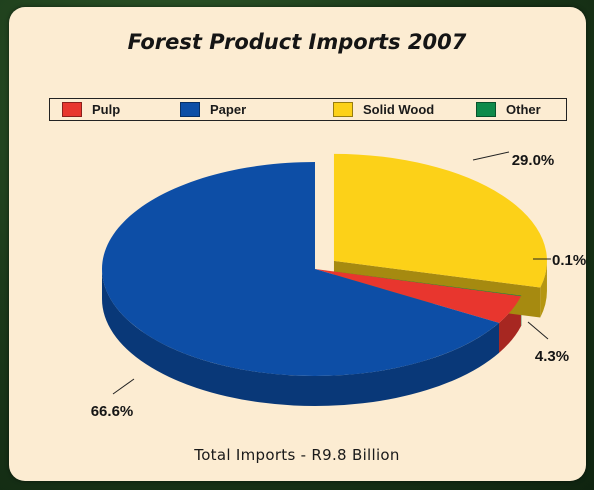  Describe the element at coordinates (308, 109) in the screenshot. I see `legend: Pulp Paper Solid Wood Other` at that location.